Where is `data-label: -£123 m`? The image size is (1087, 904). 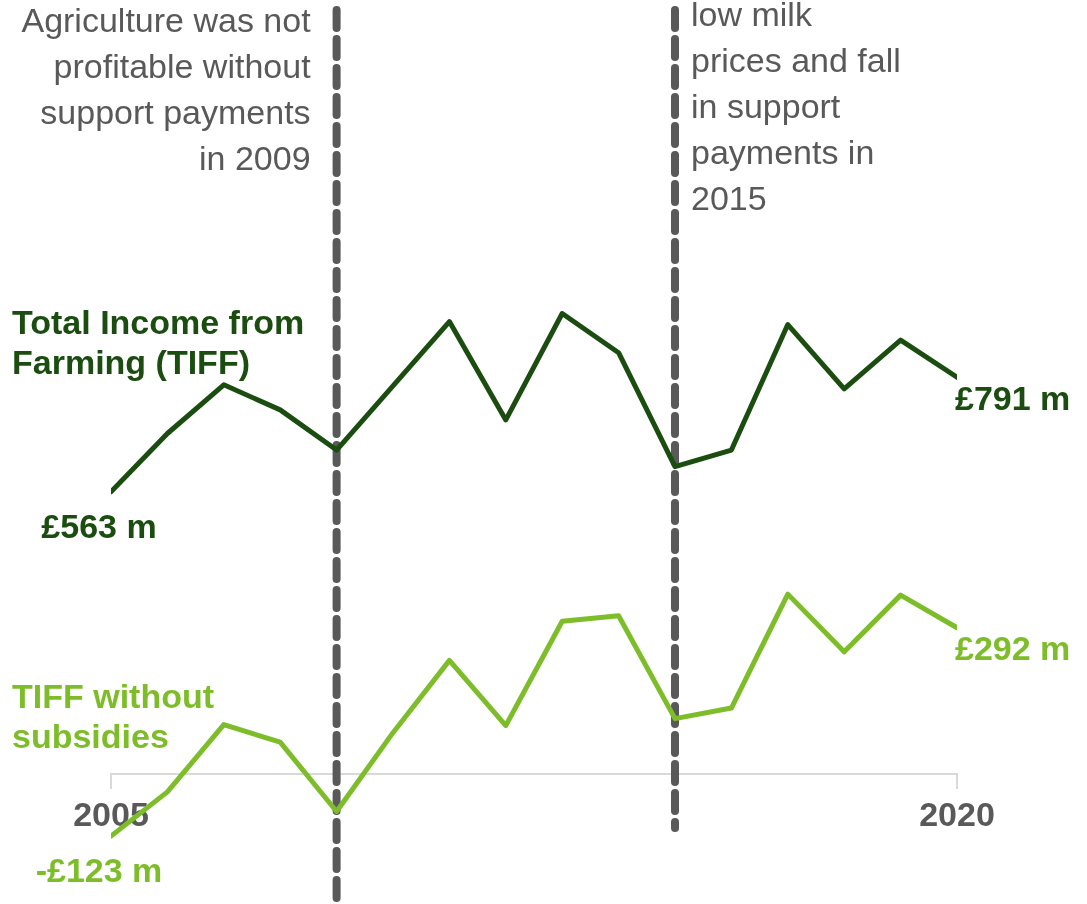 data-label: -£123 m is located at coordinates (99, 870).